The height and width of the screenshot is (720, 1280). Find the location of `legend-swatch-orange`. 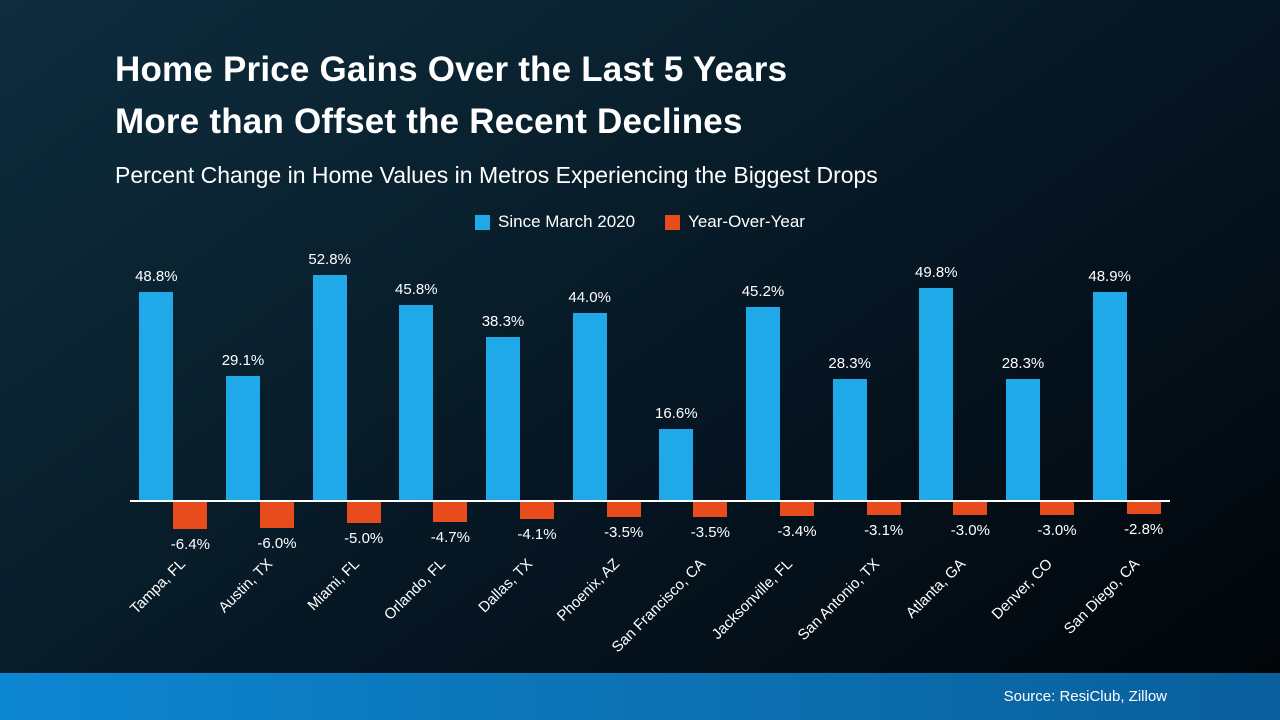

legend-swatch-orange is located at coordinates (673, 222).